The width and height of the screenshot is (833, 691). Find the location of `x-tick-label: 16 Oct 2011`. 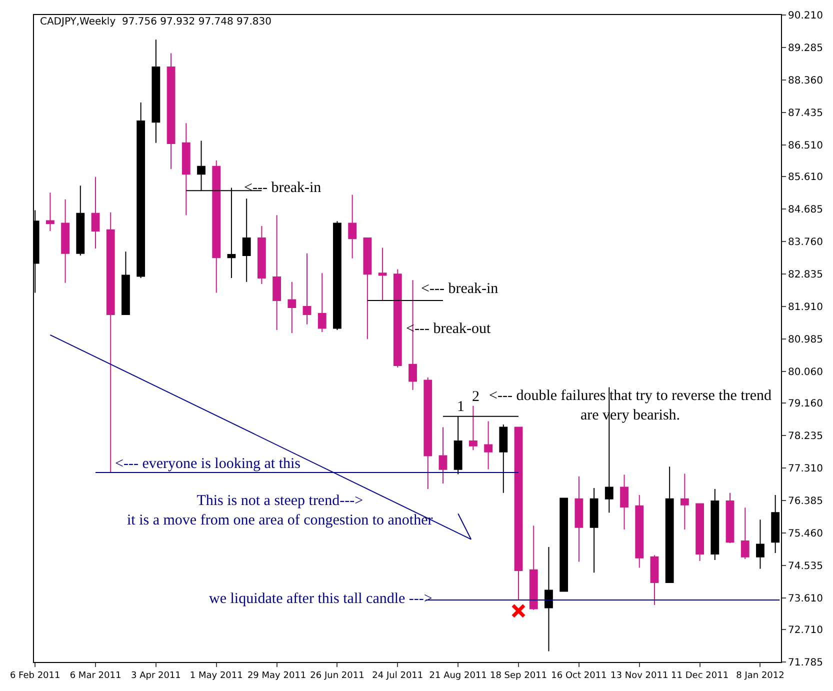

x-tick-label: 16 Oct 2011 is located at coordinates (579, 675).